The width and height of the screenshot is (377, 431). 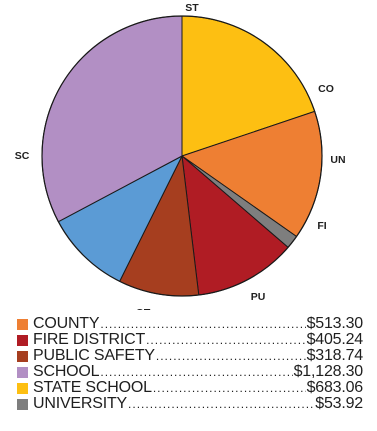 What do you see at coordinates (143, 308) in the screenshot?
I see `slice-label-ot: OT` at bounding box center [143, 308].